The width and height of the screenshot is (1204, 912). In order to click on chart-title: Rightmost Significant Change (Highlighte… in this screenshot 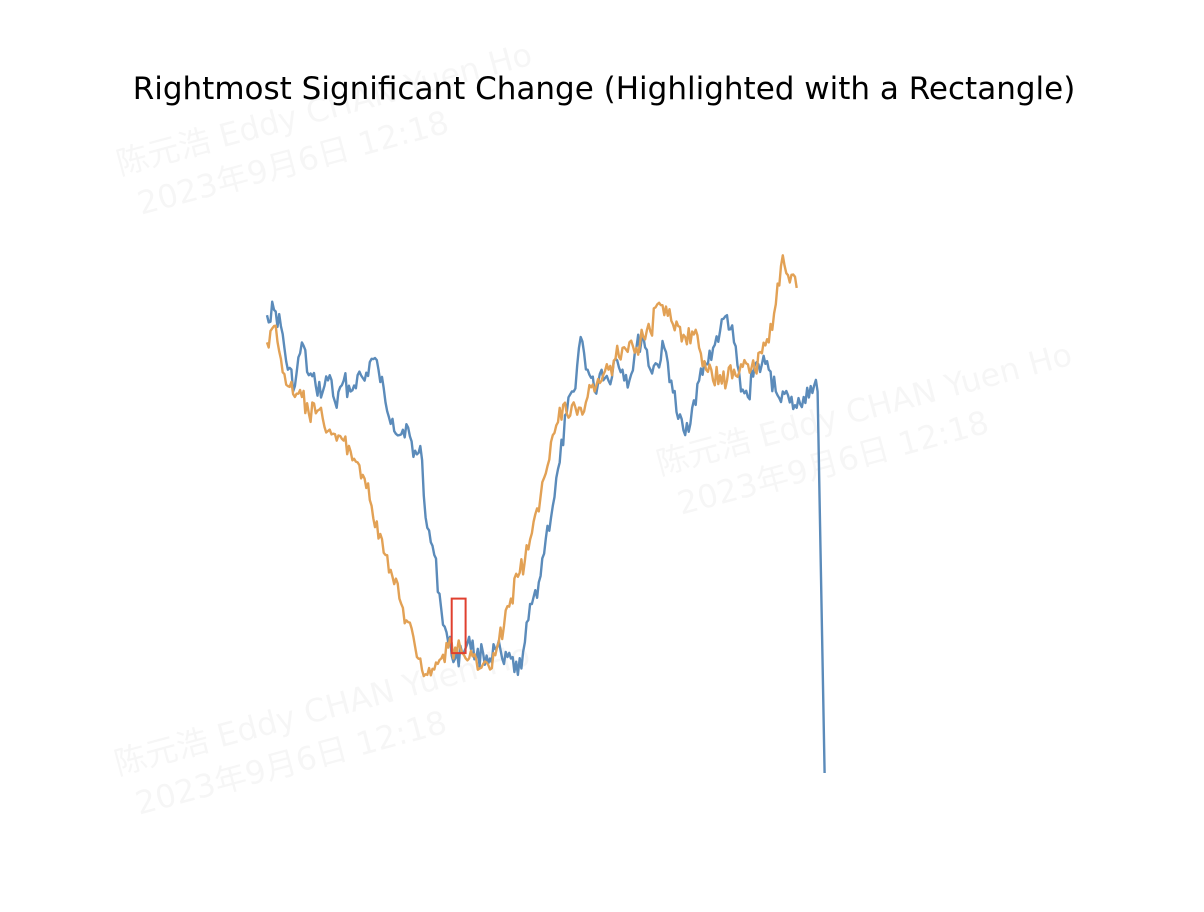, I will do `click(604, 89)`.